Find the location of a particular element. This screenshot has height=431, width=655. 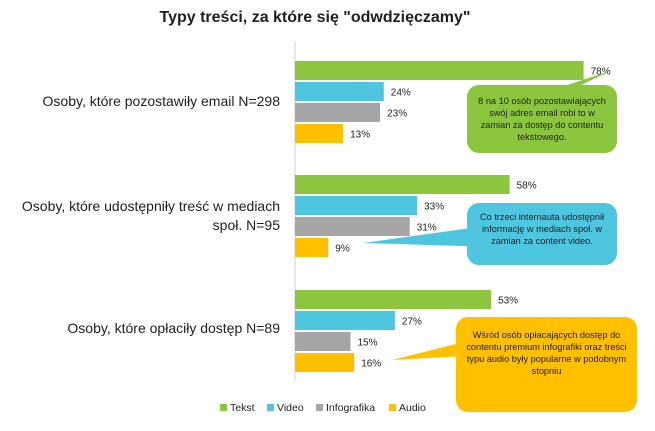

legend-swatch-audio is located at coordinates (392, 407).